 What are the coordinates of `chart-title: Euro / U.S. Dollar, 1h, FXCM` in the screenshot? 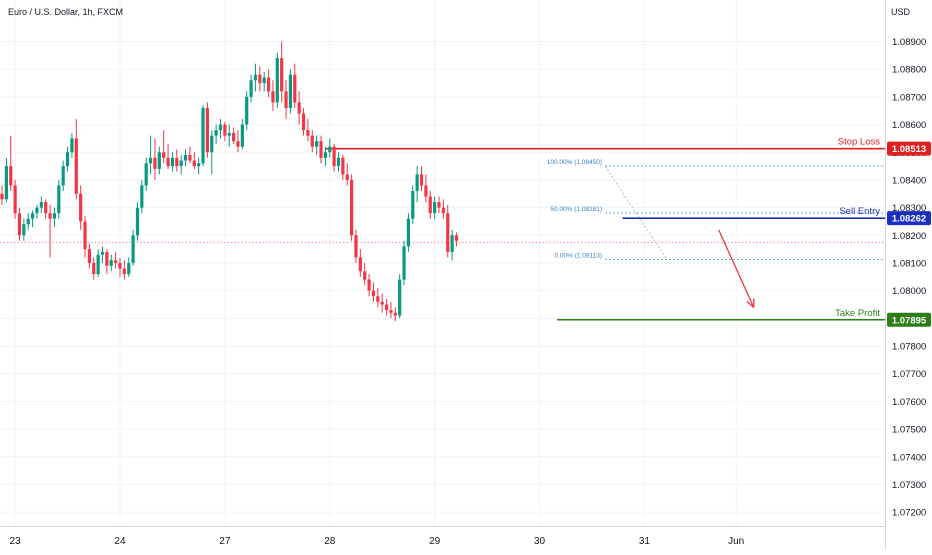 It's located at (65, 12).